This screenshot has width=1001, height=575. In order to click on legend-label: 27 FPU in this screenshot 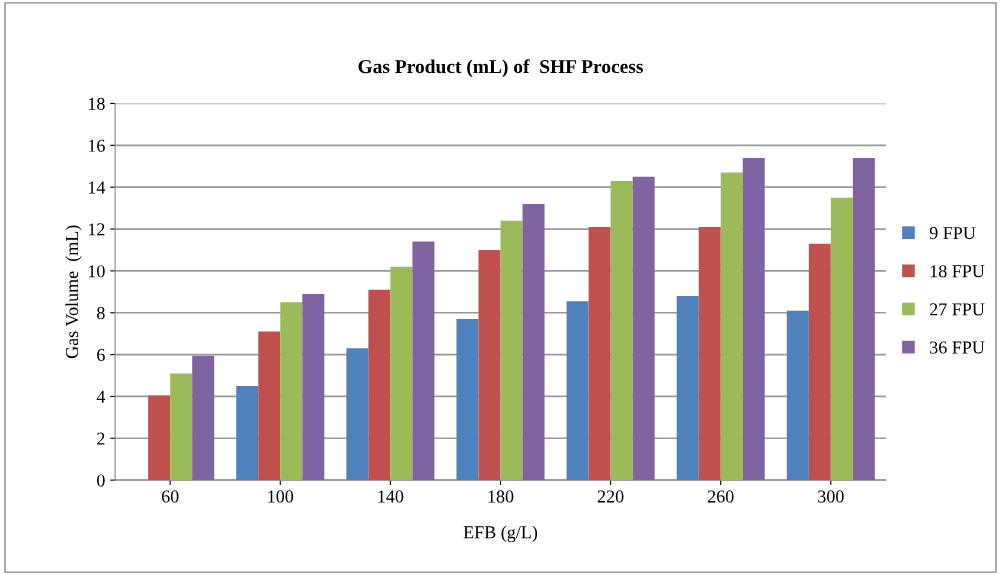, I will do `click(957, 309)`.